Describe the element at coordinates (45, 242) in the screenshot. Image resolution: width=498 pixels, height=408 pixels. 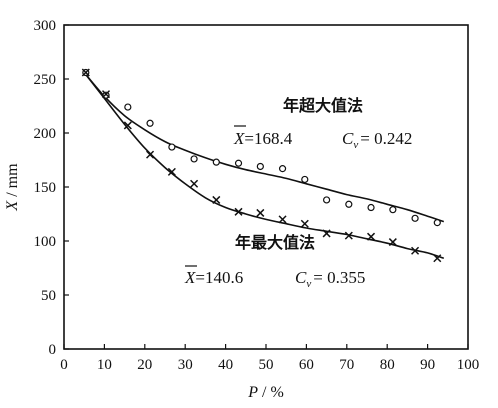
I see `y-tick-label: 100` at that location.